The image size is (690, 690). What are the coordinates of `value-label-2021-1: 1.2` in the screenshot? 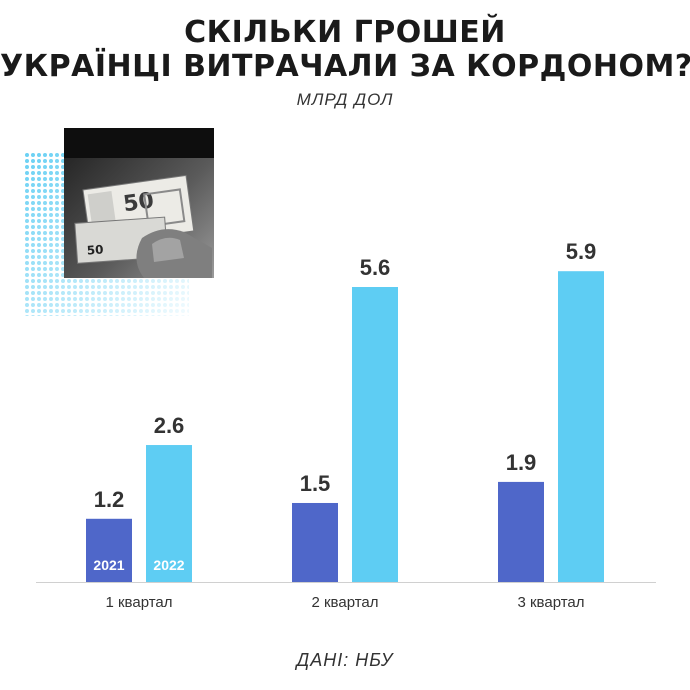 It's located at (109, 499).